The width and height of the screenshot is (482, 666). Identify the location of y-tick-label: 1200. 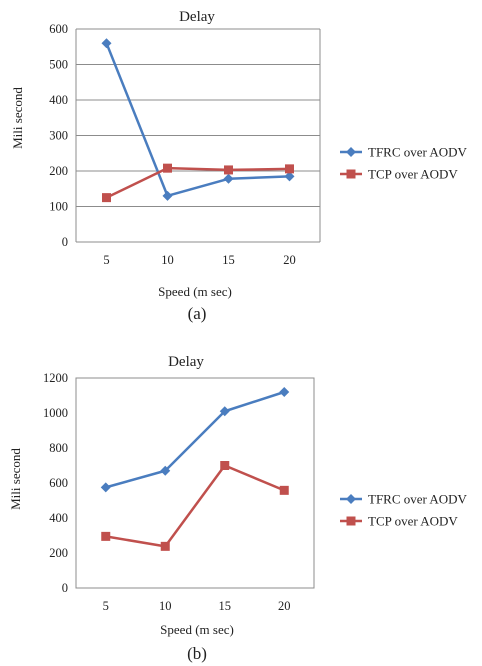
(55, 378).